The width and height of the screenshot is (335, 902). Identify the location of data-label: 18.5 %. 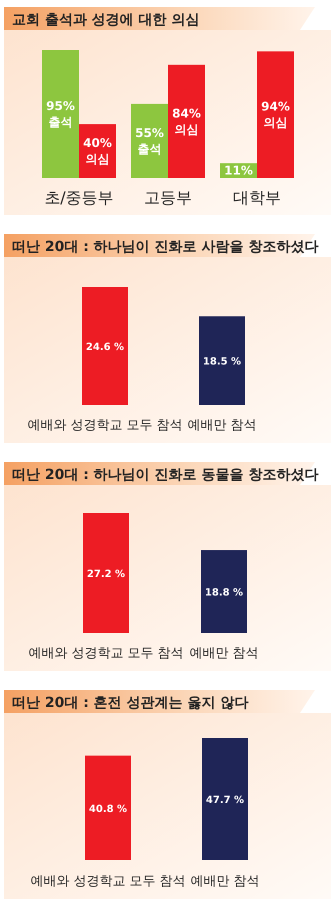
(222, 362).